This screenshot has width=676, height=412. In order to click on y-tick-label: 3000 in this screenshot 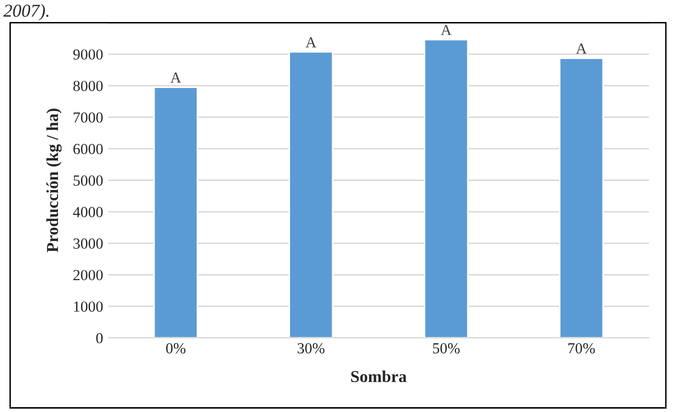, I will do `click(88, 243)`.